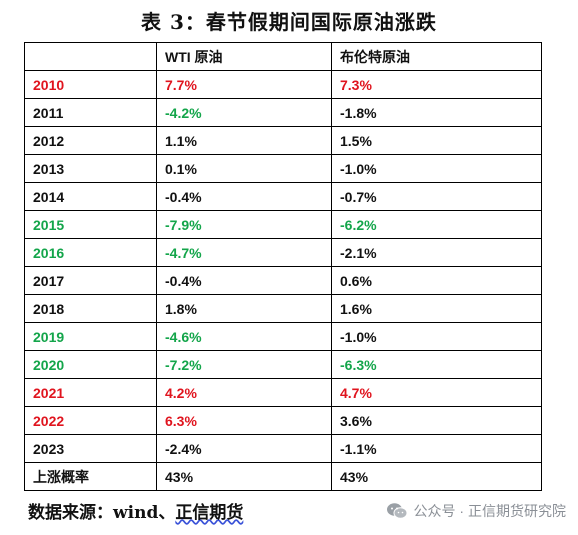 Image resolution: width=578 pixels, height=535 pixels. Describe the element at coordinates (436, 392) in the screenshot. I see `cell-brent: 4.7%` at that location.